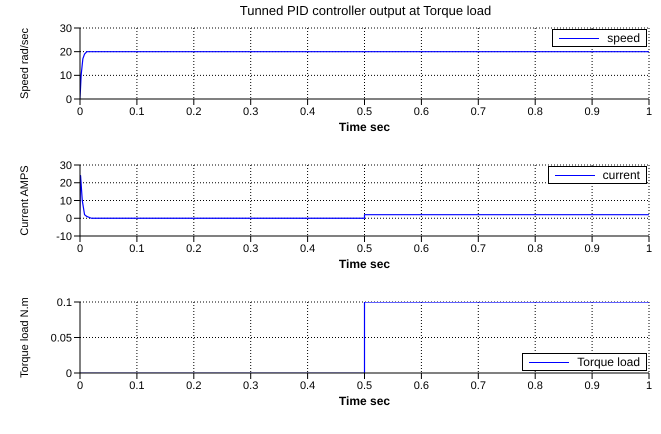 Image resolution: width=661 pixels, height=434 pixels. I want to click on y-tick-label: 0.05, so click(61, 338).